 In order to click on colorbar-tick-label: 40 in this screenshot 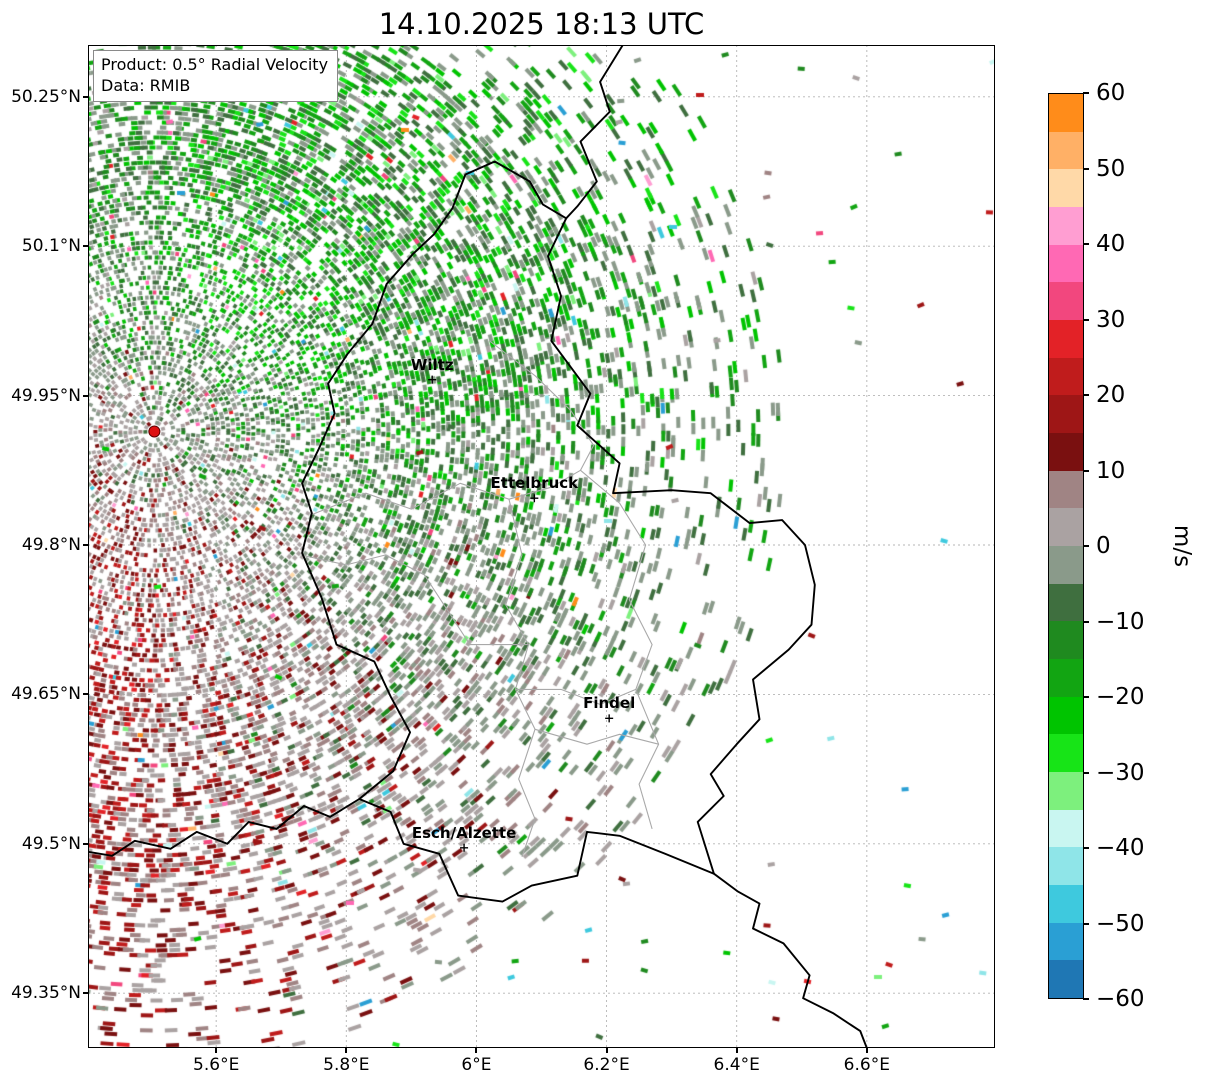, I will do `click(1111, 244)`.